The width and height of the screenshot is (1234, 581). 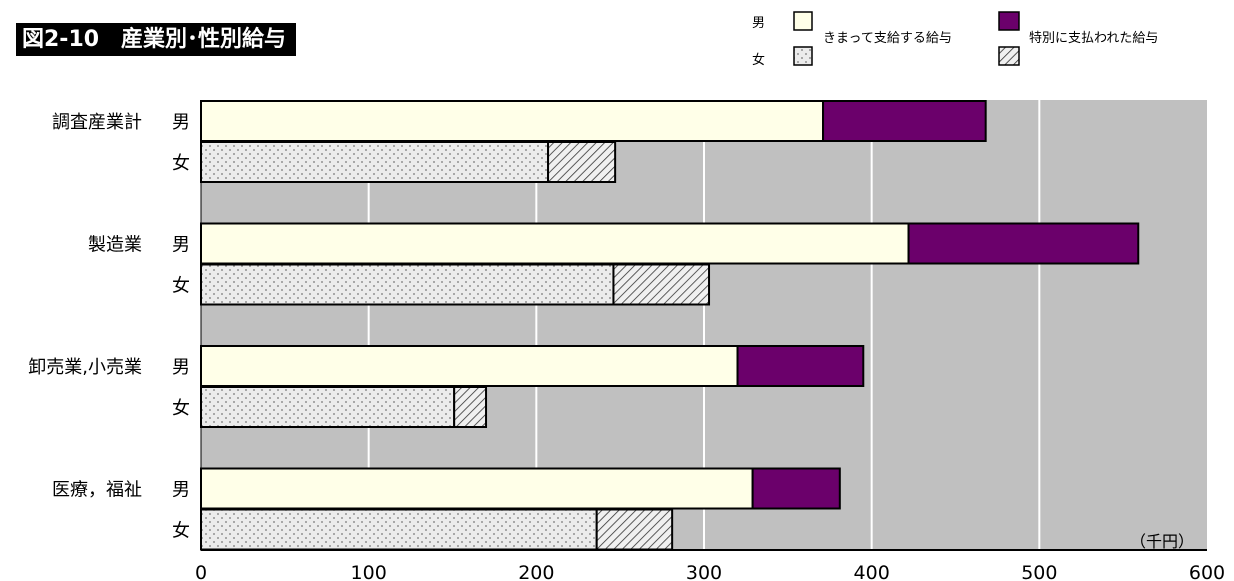 I want to click on industry-label: 製造業, so click(x=115, y=245).